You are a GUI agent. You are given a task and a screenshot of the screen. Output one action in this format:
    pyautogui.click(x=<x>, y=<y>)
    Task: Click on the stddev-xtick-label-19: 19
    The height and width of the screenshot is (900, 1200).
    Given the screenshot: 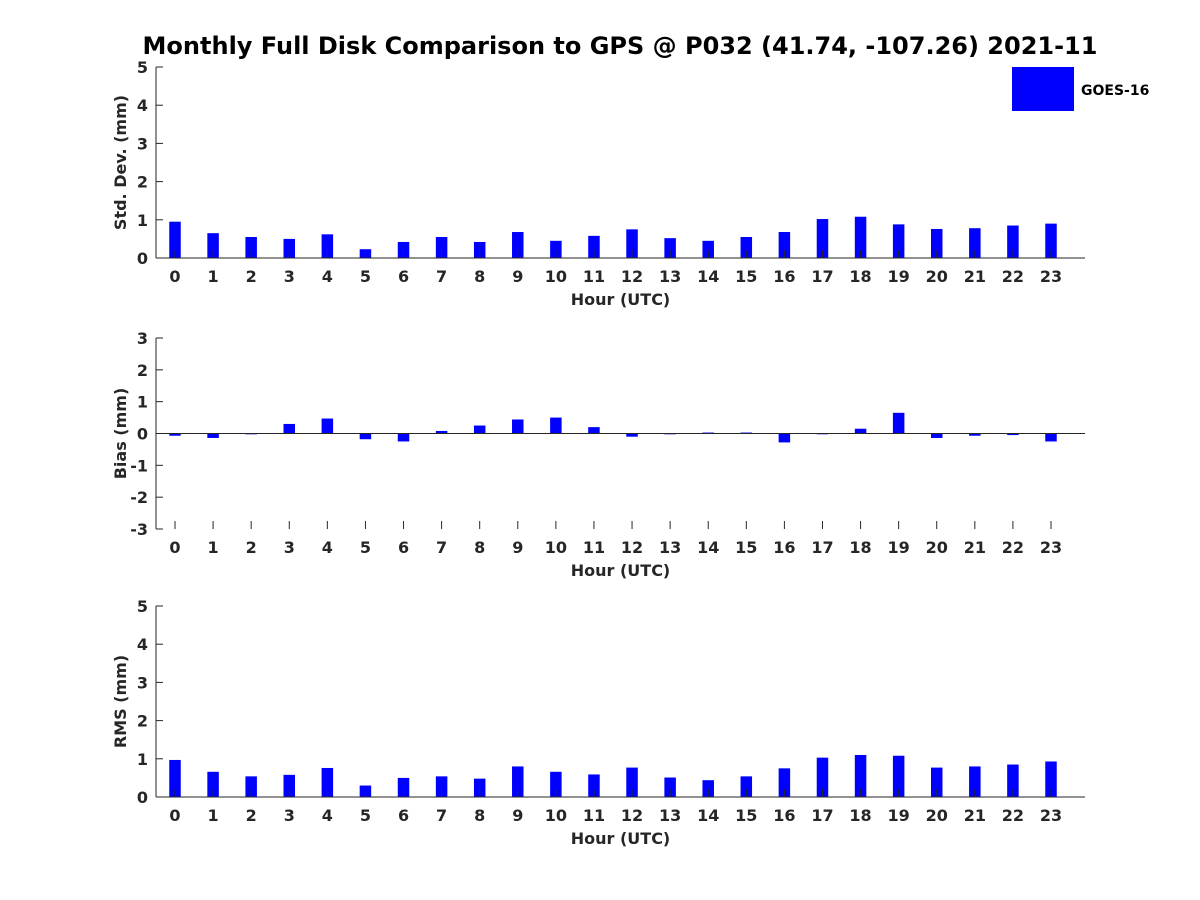 What is the action you would take?
    pyautogui.click(x=899, y=276)
    